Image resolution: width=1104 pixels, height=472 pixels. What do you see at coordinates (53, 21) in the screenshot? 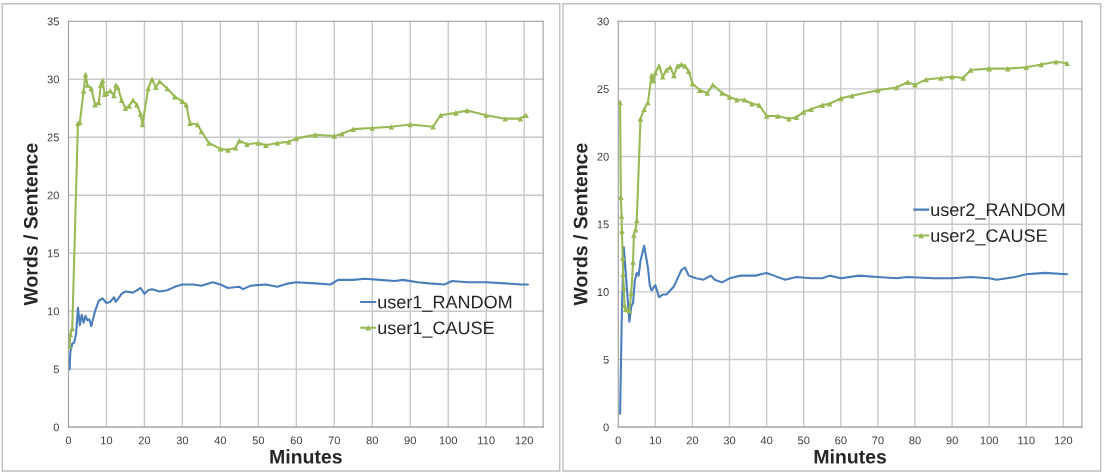
I see `y-tick-label: 35` at bounding box center [53, 21].